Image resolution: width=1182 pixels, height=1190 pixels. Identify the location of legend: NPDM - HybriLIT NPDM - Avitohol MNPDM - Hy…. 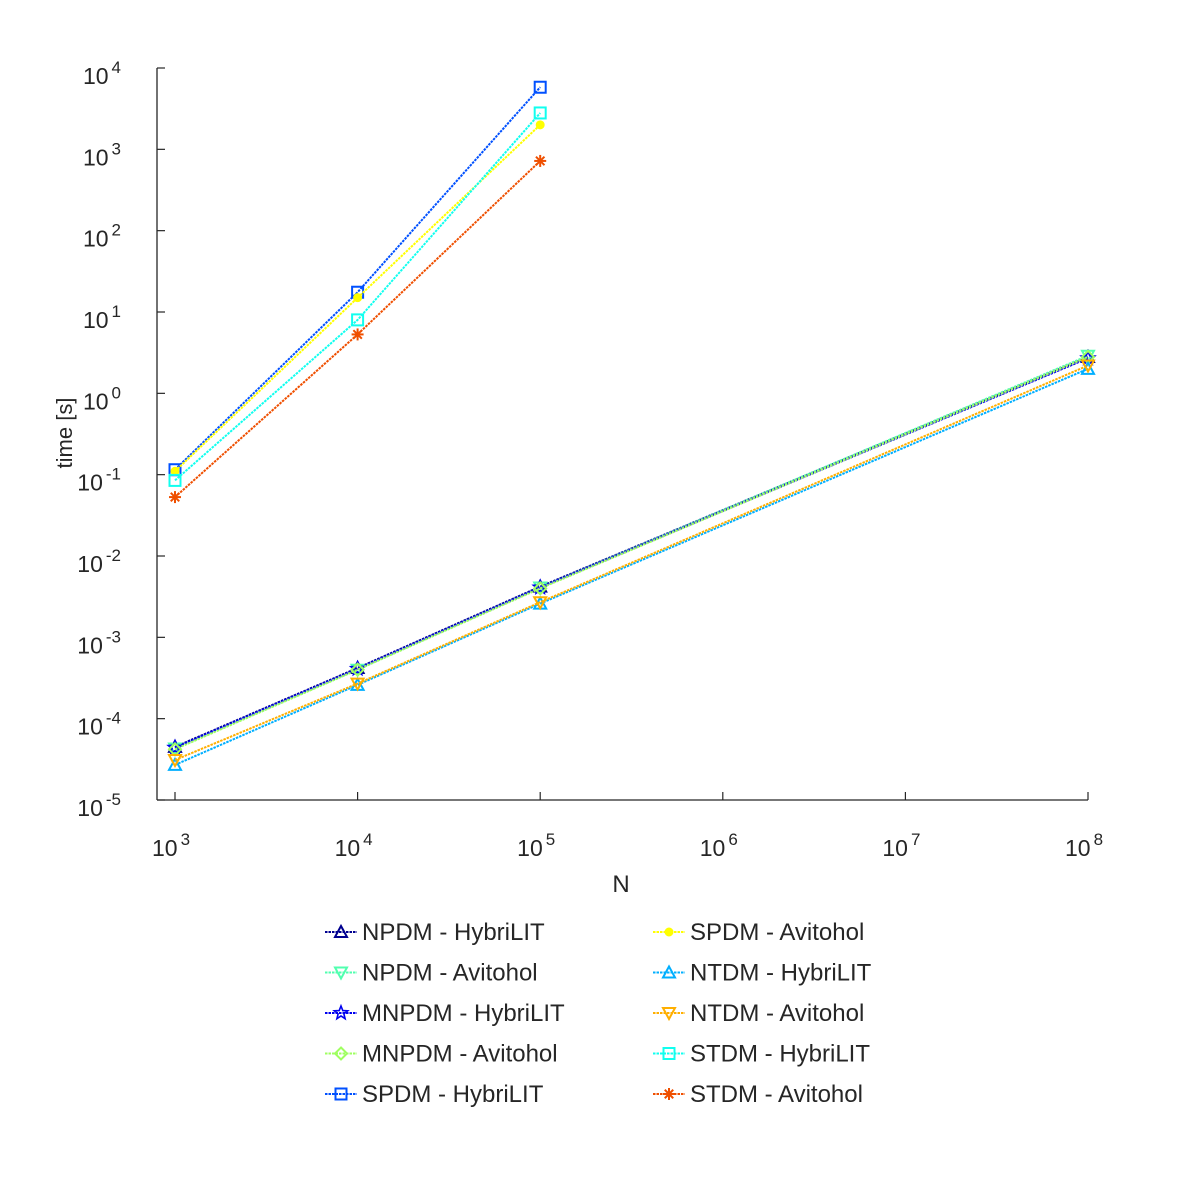
(598, 1013).